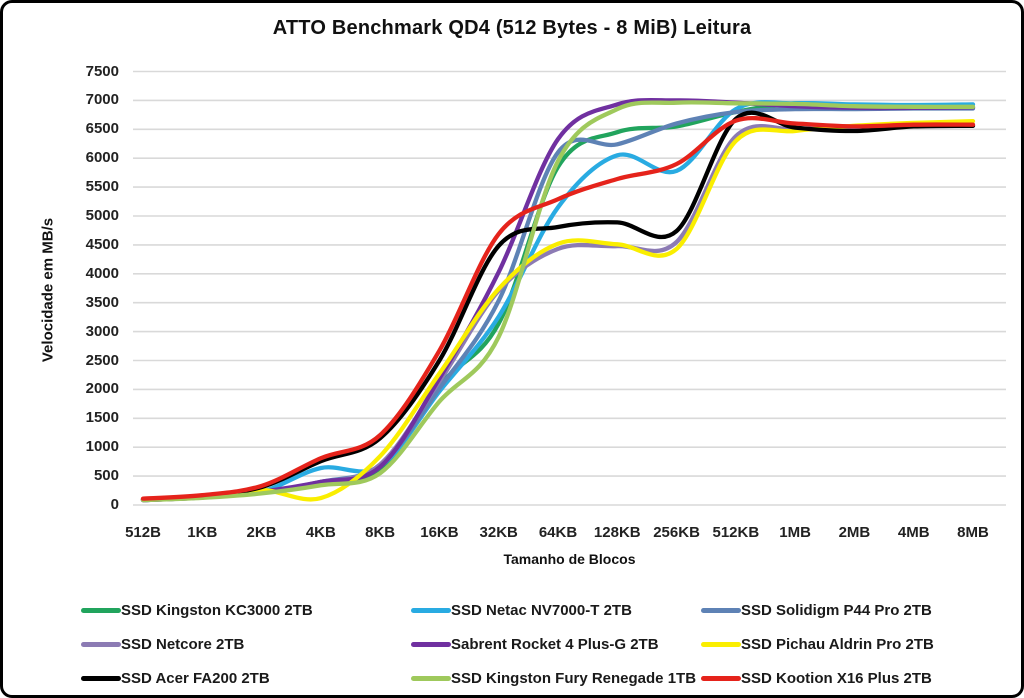  I want to click on legend-item: SSD Netcore 2TB, so click(246, 644).